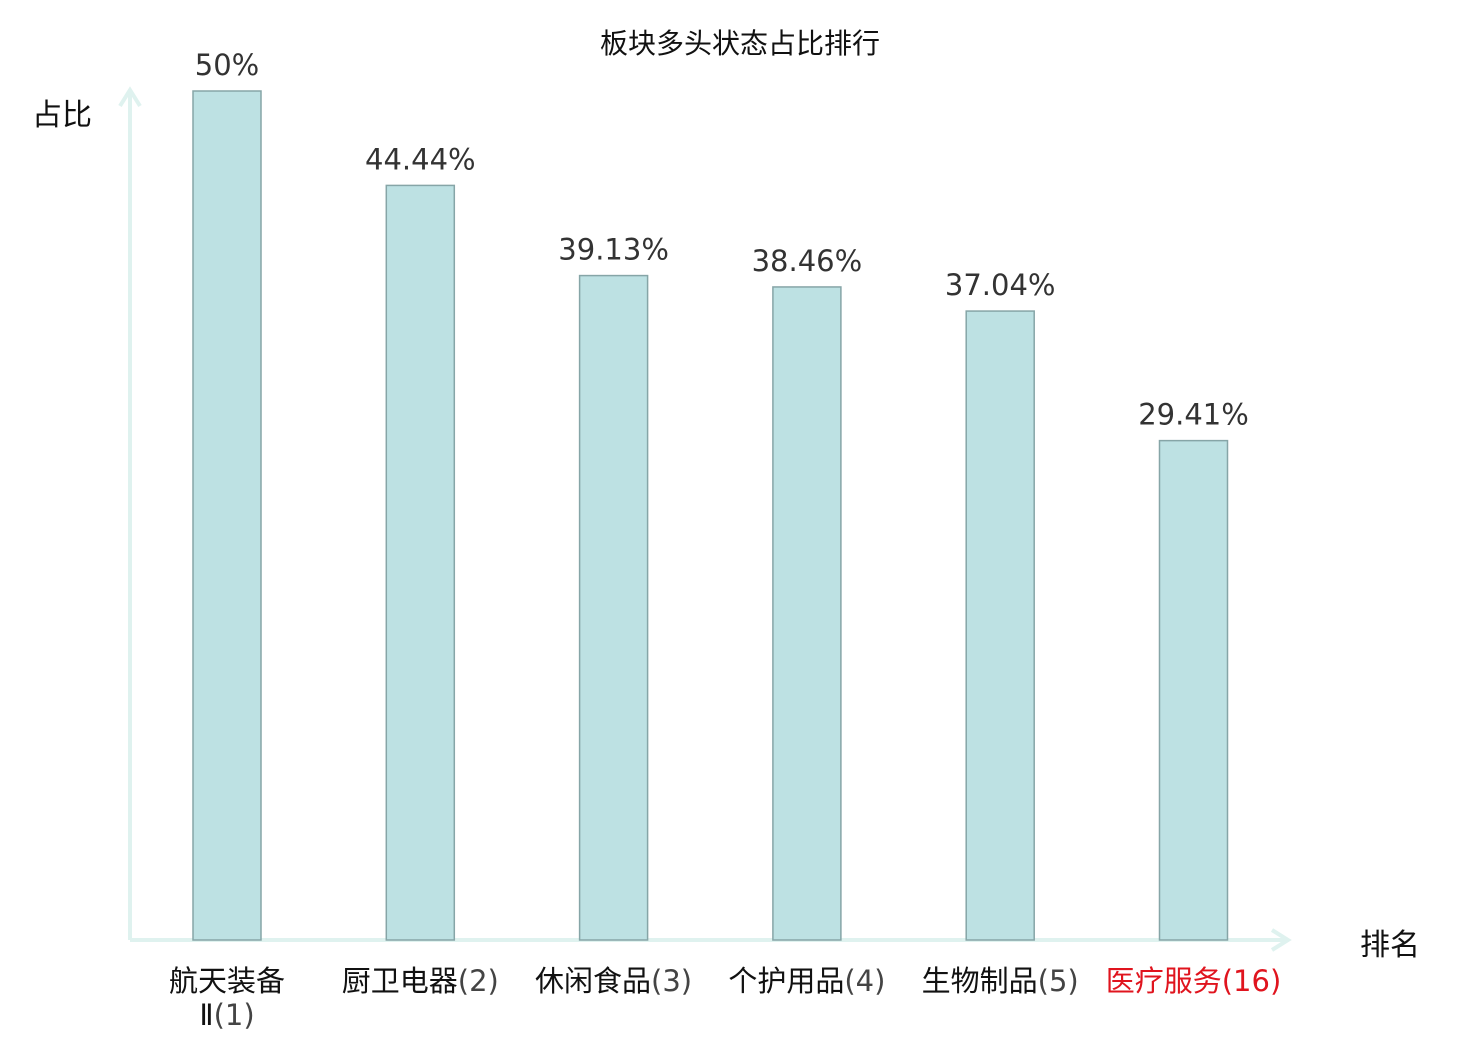 The width and height of the screenshot is (1480, 1040). What do you see at coordinates (420, 159) in the screenshot?
I see `bar-value-label: 44.44%` at bounding box center [420, 159].